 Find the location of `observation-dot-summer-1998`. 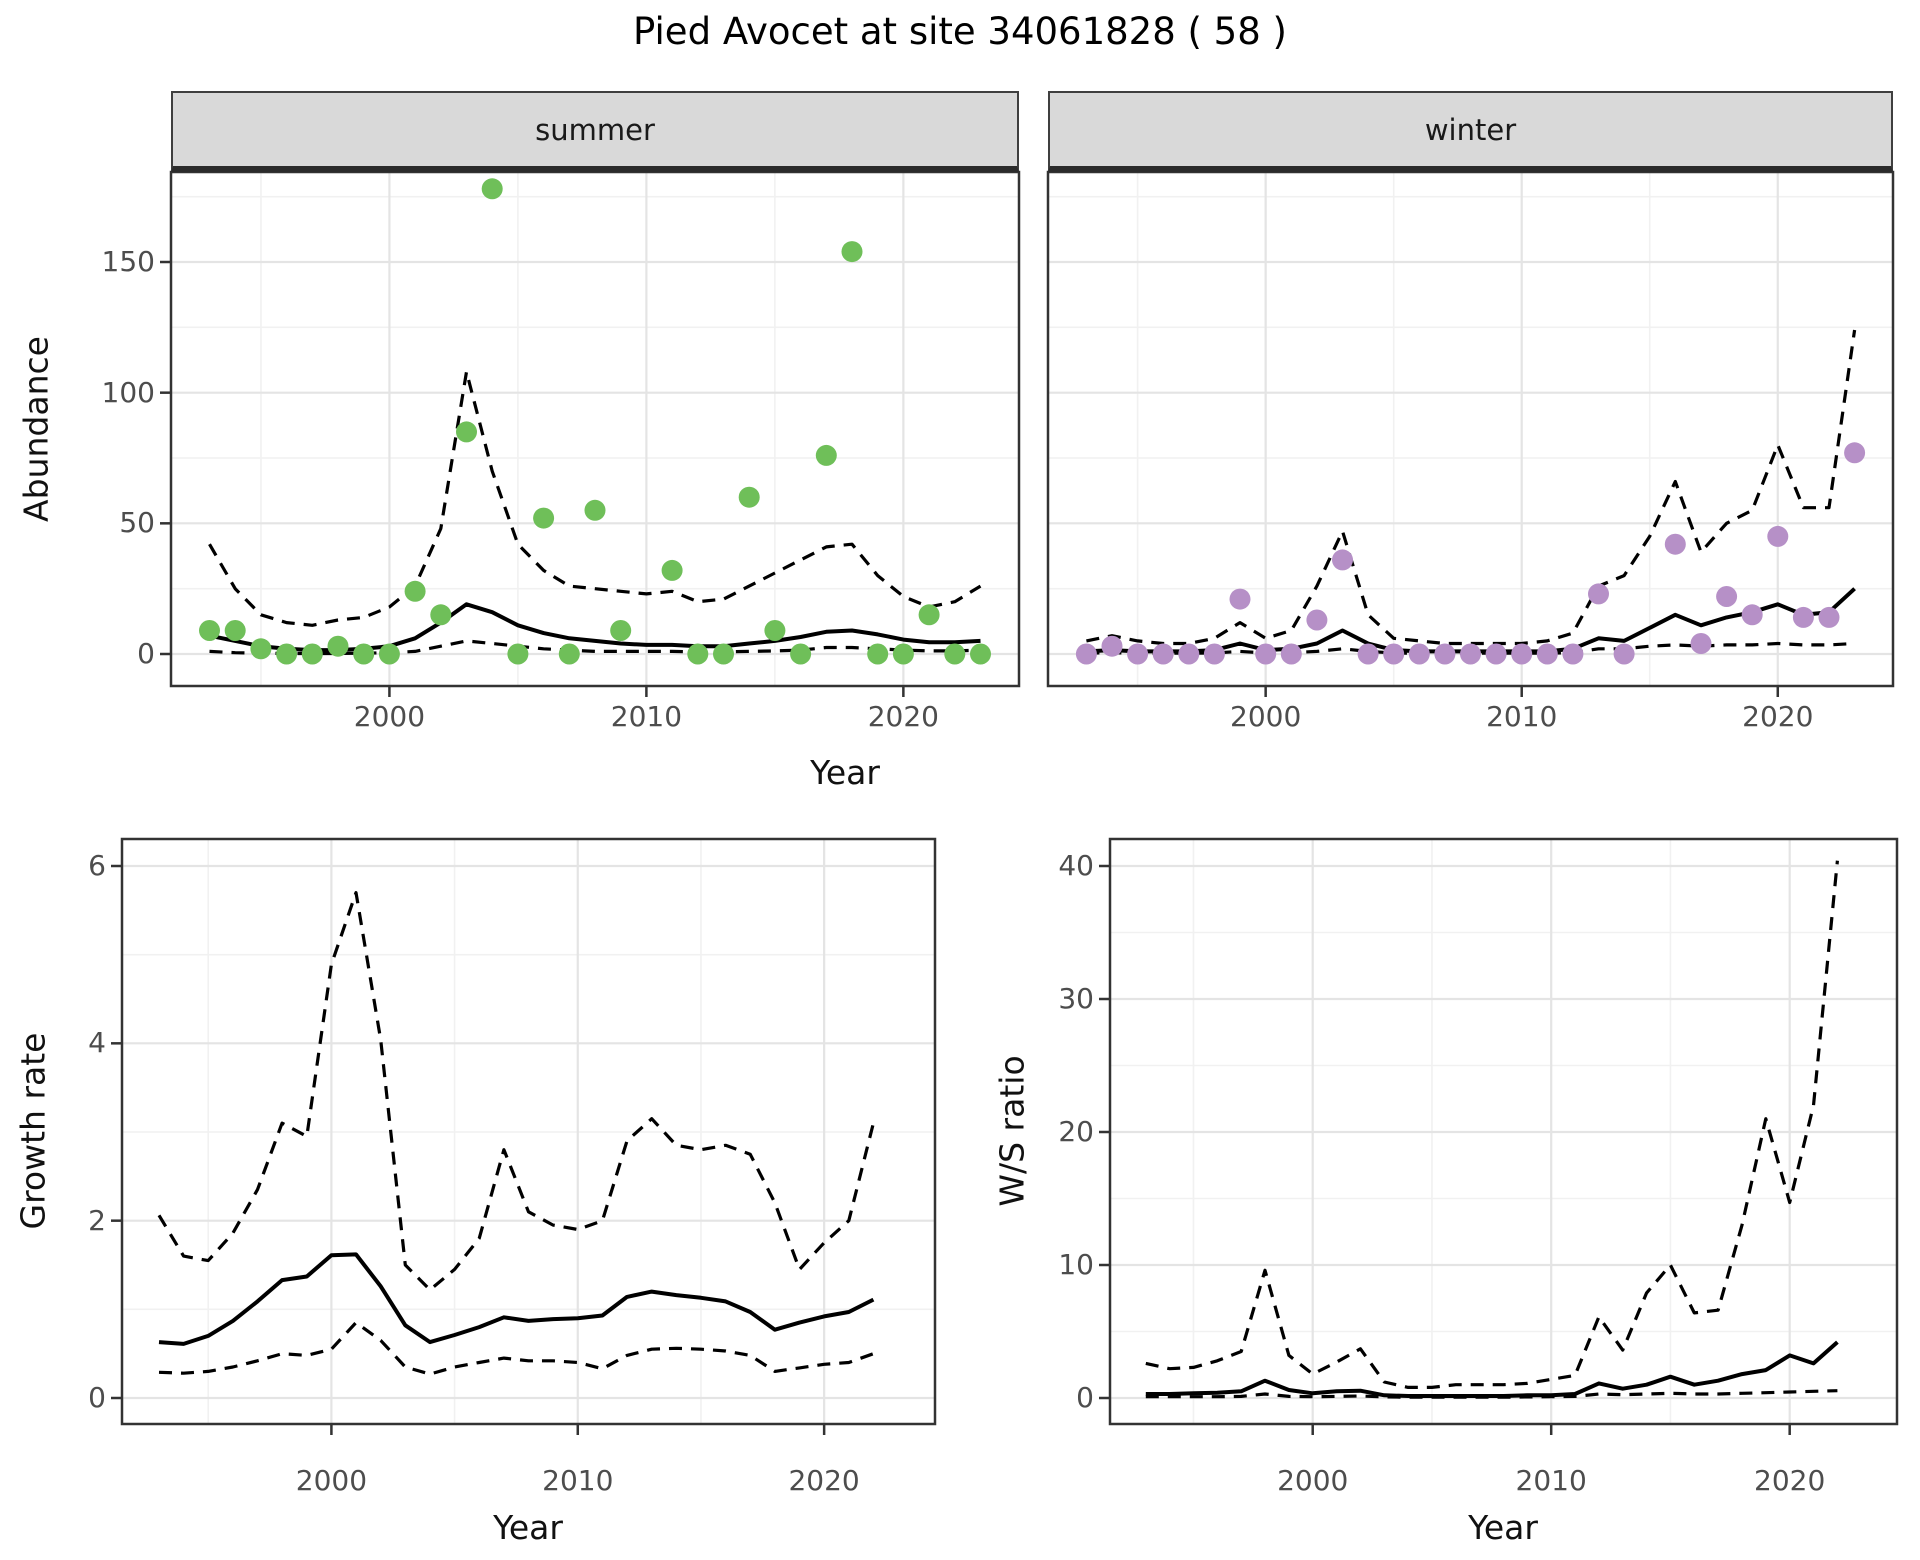

observation-dot-summer-1998 is located at coordinates (338, 646).